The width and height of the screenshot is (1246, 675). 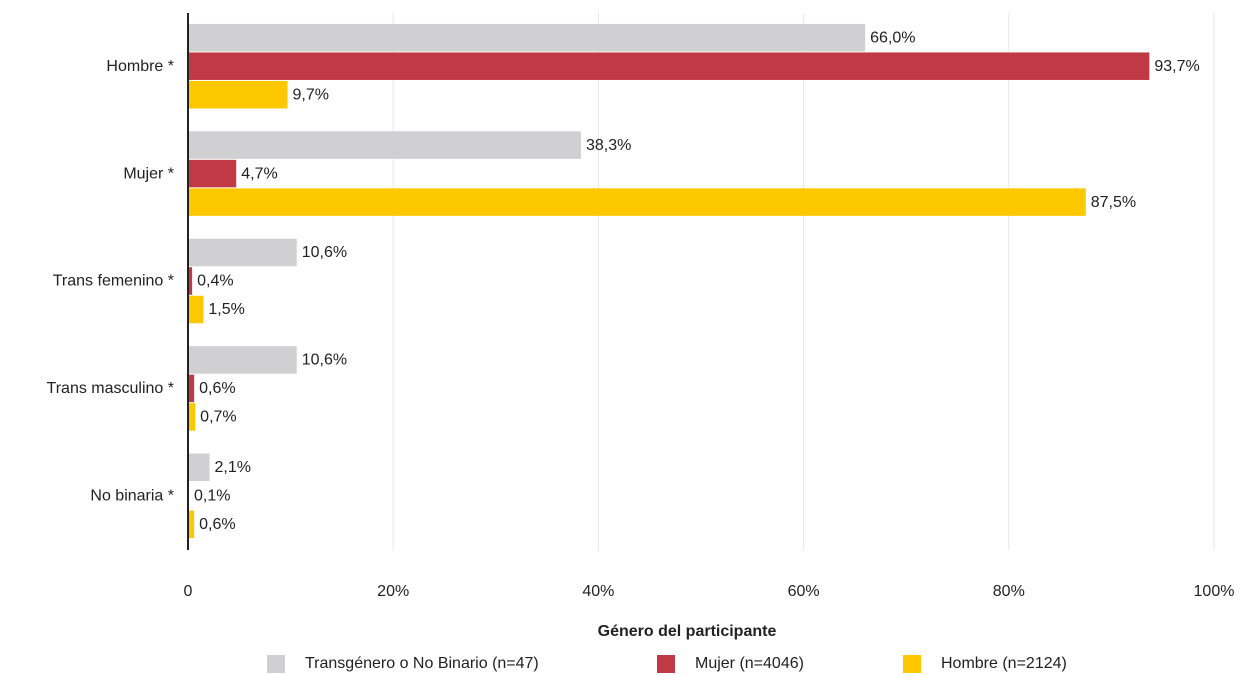 What do you see at coordinates (132, 496) in the screenshot?
I see `y-tick-label: No binaria *` at bounding box center [132, 496].